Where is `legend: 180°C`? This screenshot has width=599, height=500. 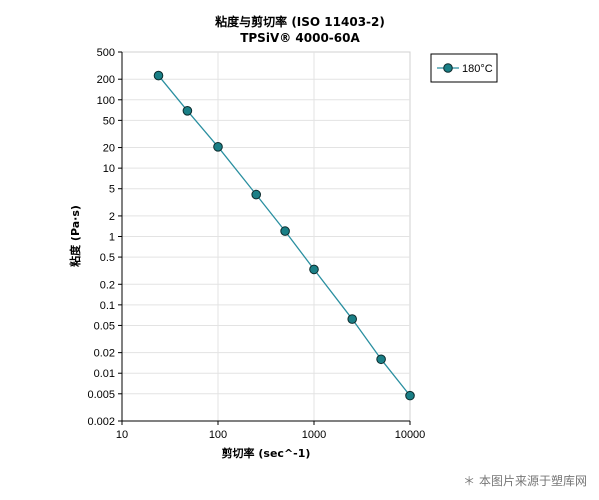 legend: 180°C is located at coordinates (464, 68).